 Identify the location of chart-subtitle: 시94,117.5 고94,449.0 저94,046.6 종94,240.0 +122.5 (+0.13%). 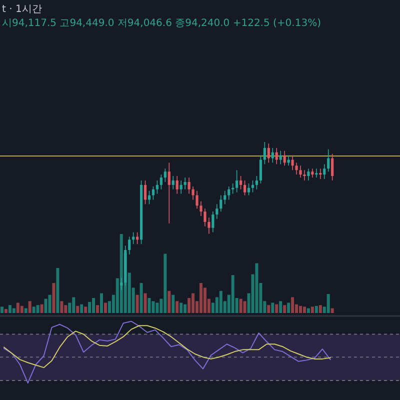
(162, 23).